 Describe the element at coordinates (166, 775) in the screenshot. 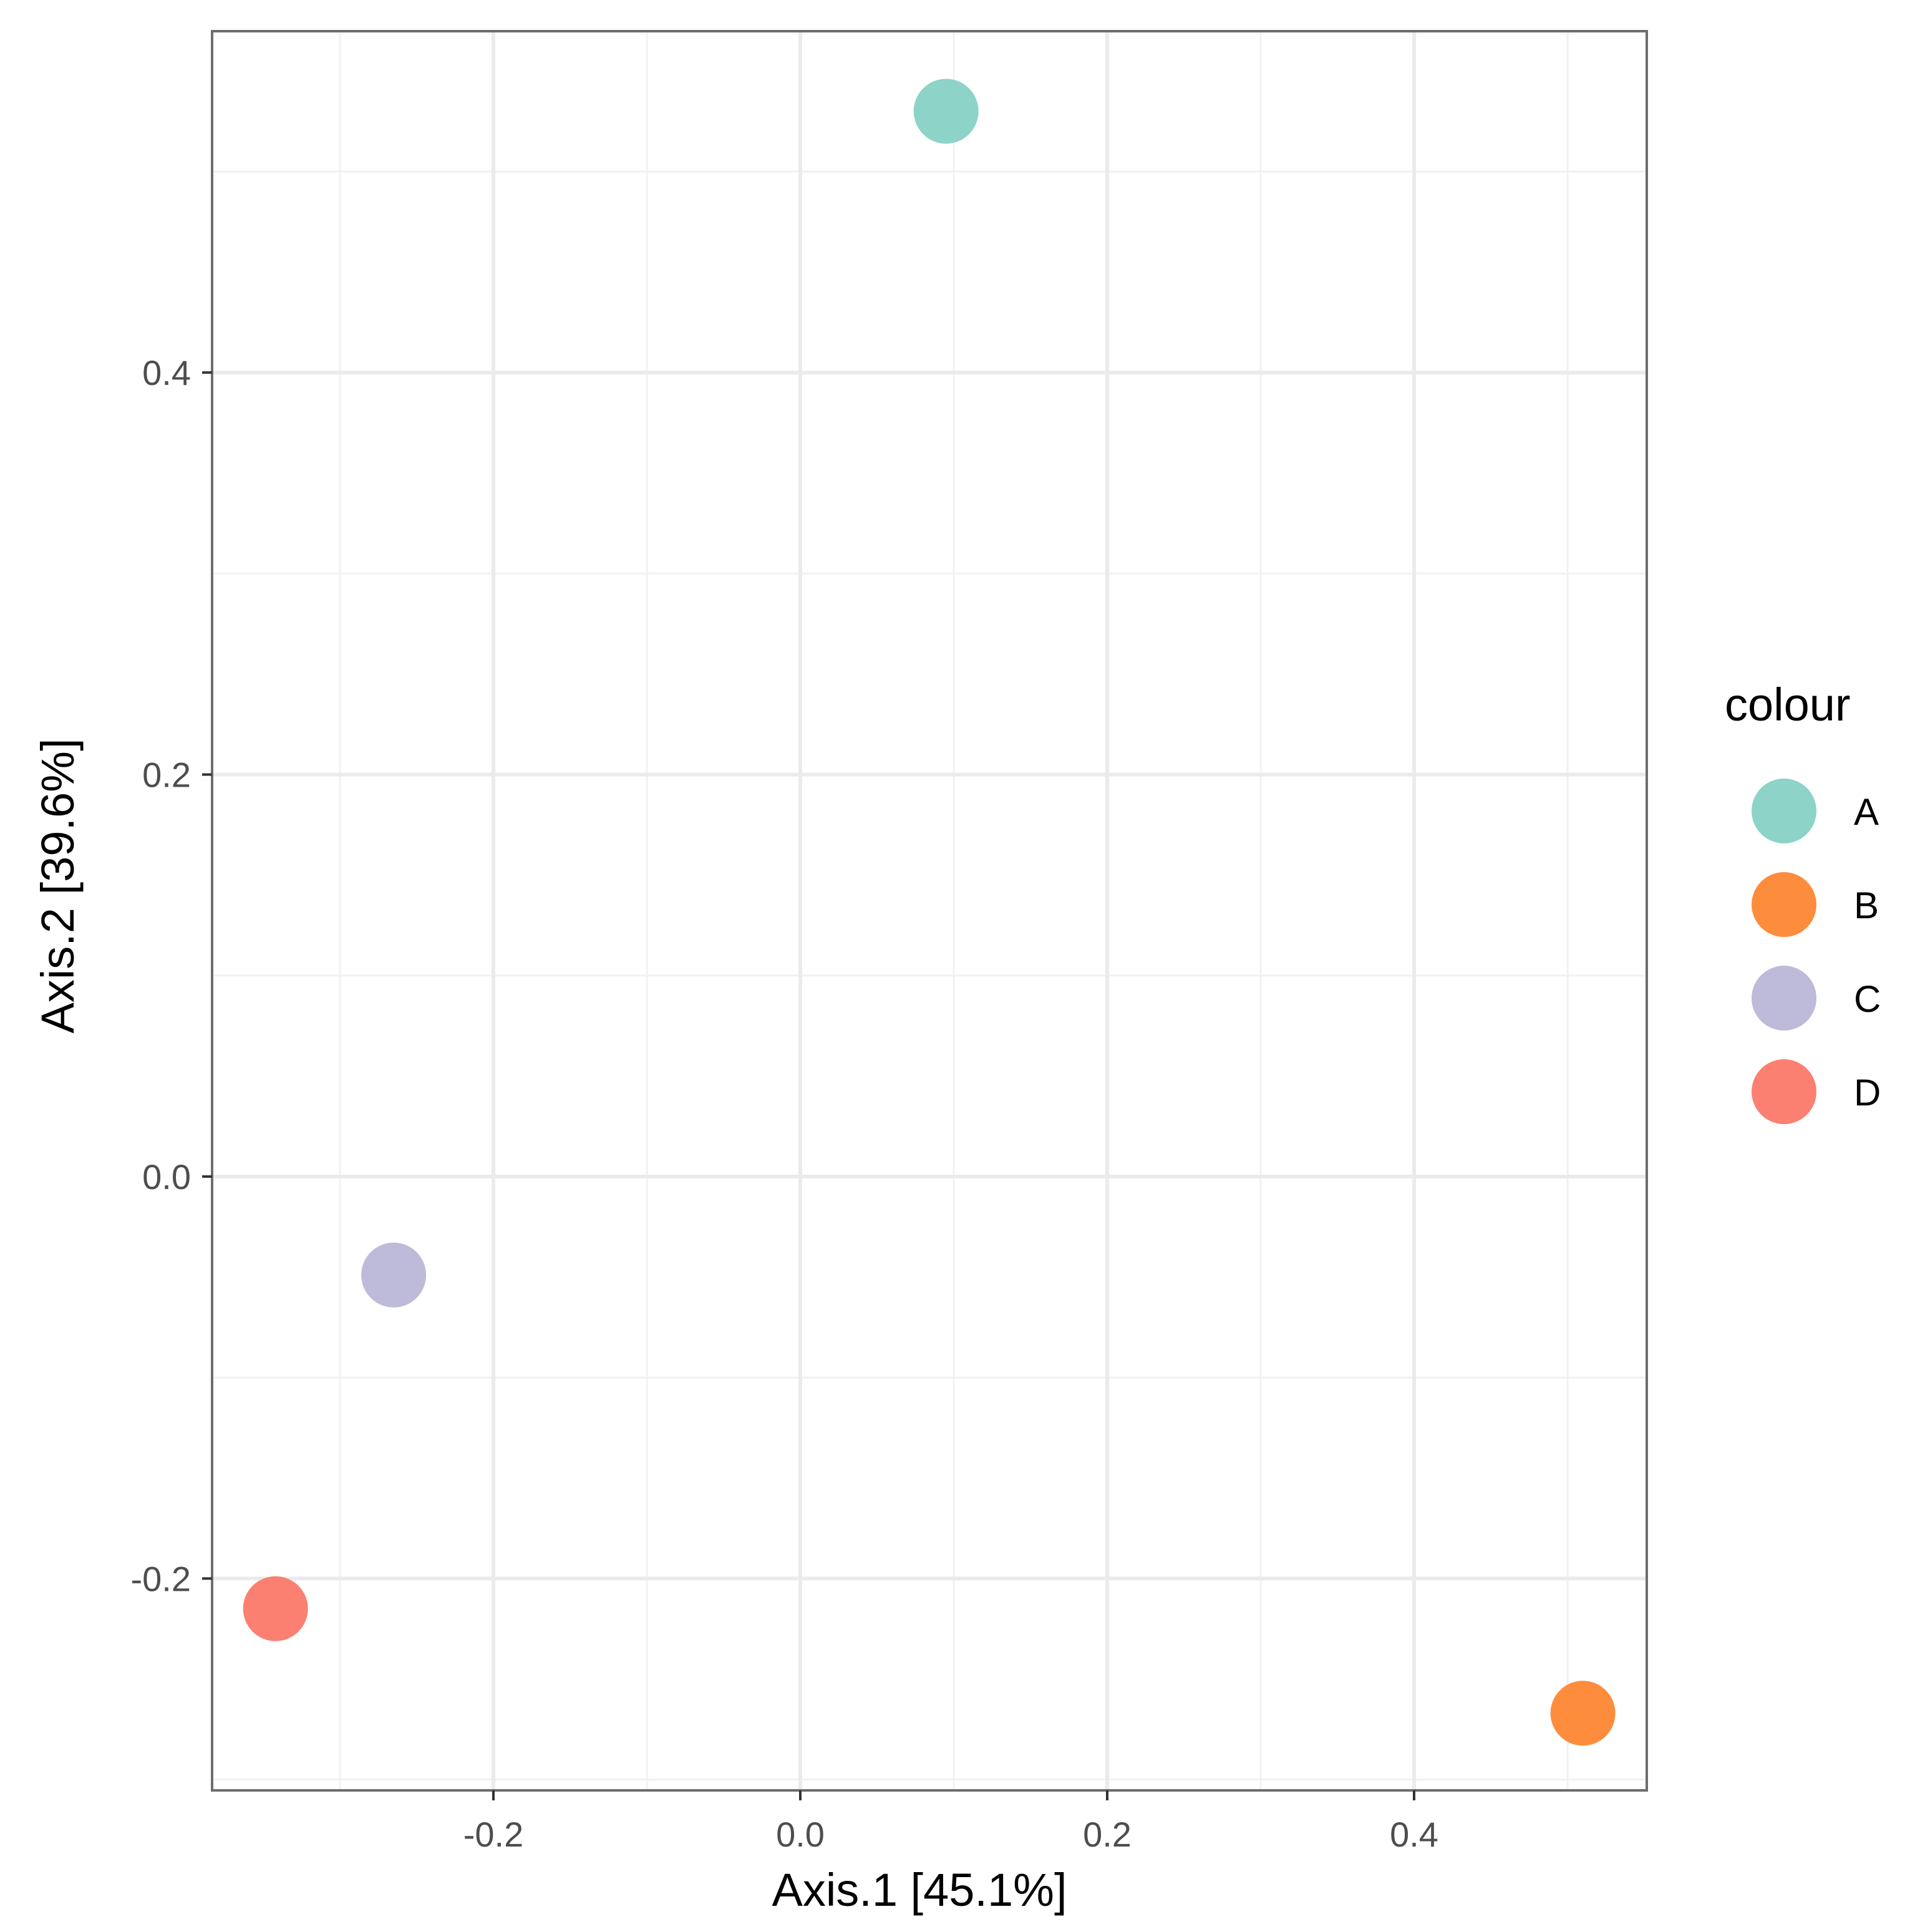

I see `y-tick-label: 0.2` at that location.